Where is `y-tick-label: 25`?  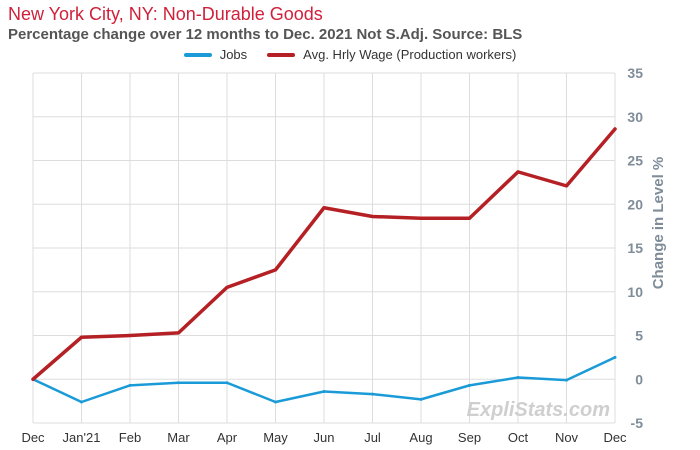 y-tick-label: 25 is located at coordinates (635, 161).